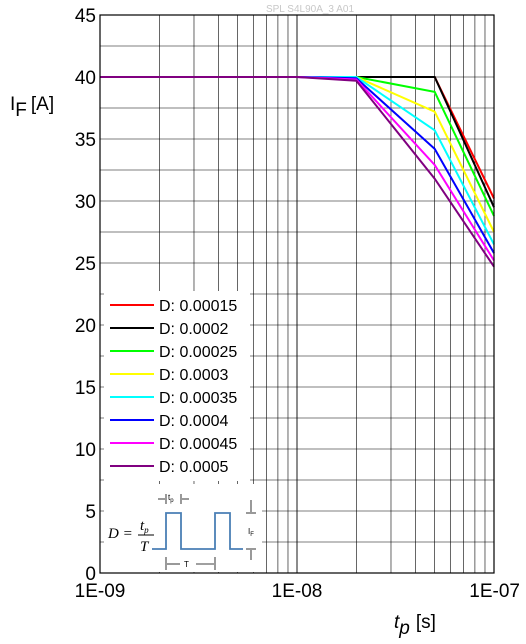  Describe the element at coordinates (85, 326) in the screenshot. I see `y-tick-label: 20` at that location.